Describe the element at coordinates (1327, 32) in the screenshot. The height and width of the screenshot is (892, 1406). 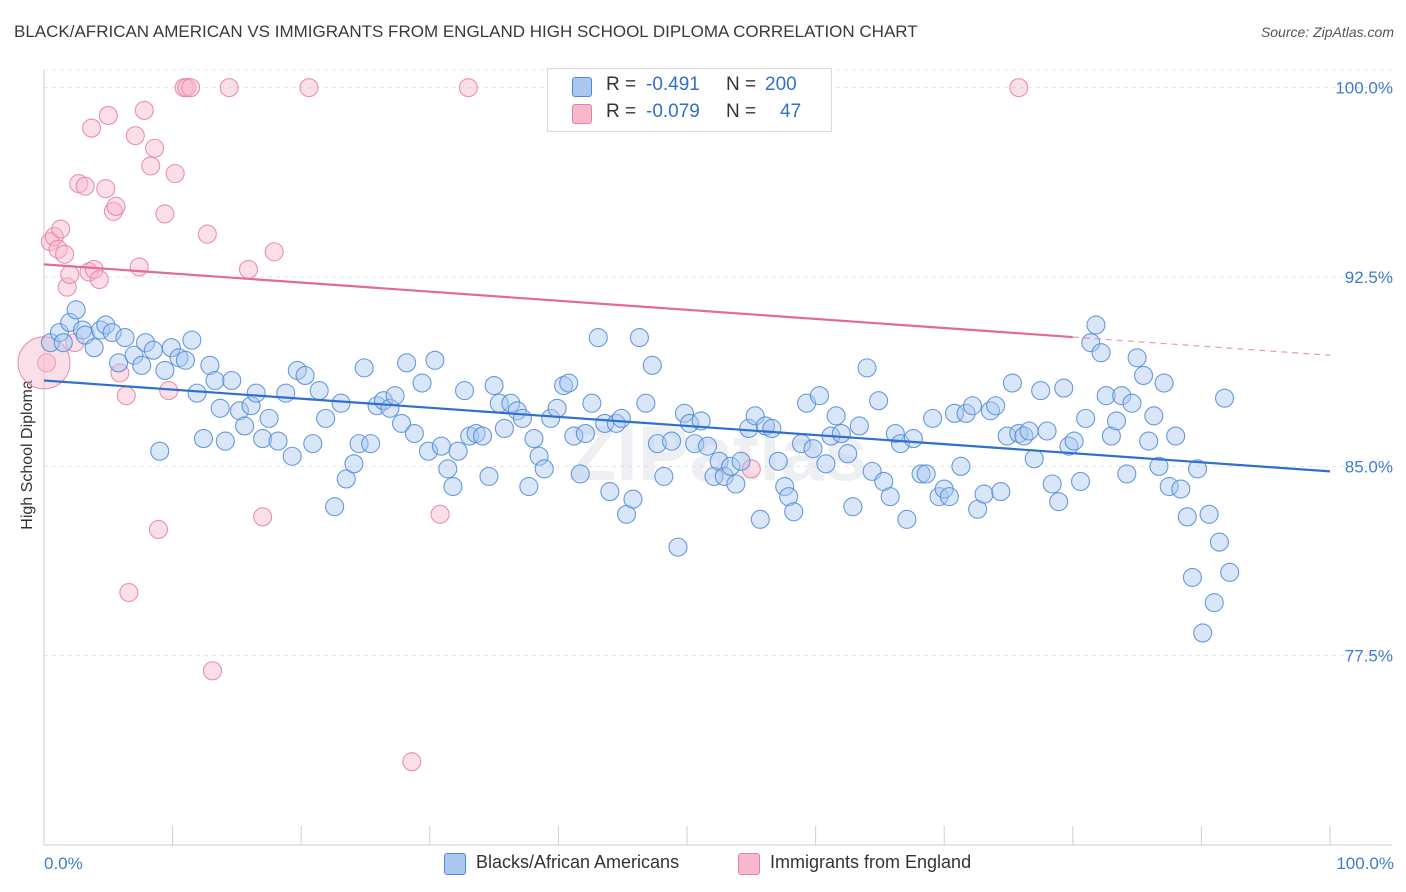
I see `source-label: Source: ZipAtlas.com` at that location.